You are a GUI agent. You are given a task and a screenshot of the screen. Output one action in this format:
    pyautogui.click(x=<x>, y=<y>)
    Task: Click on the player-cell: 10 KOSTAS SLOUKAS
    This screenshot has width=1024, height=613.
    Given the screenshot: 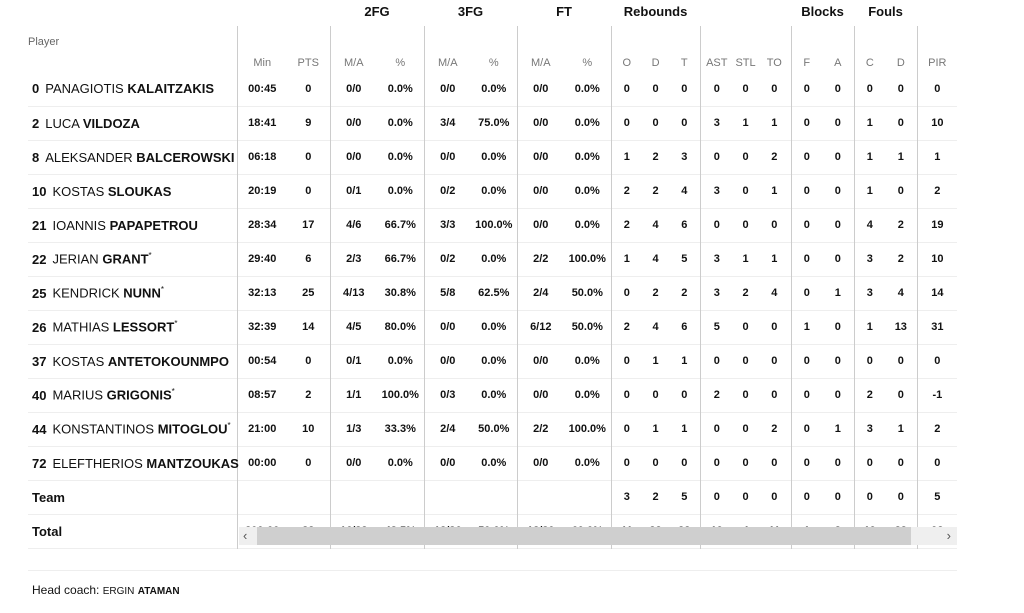 What is the action you would take?
    pyautogui.click(x=132, y=191)
    